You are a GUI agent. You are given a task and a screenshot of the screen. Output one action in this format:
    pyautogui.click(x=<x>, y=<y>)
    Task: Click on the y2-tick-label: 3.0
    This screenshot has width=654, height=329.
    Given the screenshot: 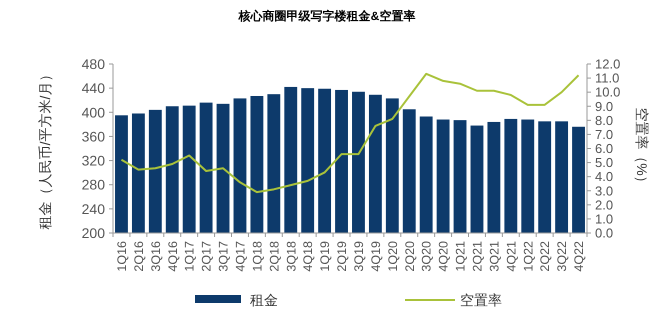 What is the action you would take?
    pyautogui.click(x=604, y=190)
    